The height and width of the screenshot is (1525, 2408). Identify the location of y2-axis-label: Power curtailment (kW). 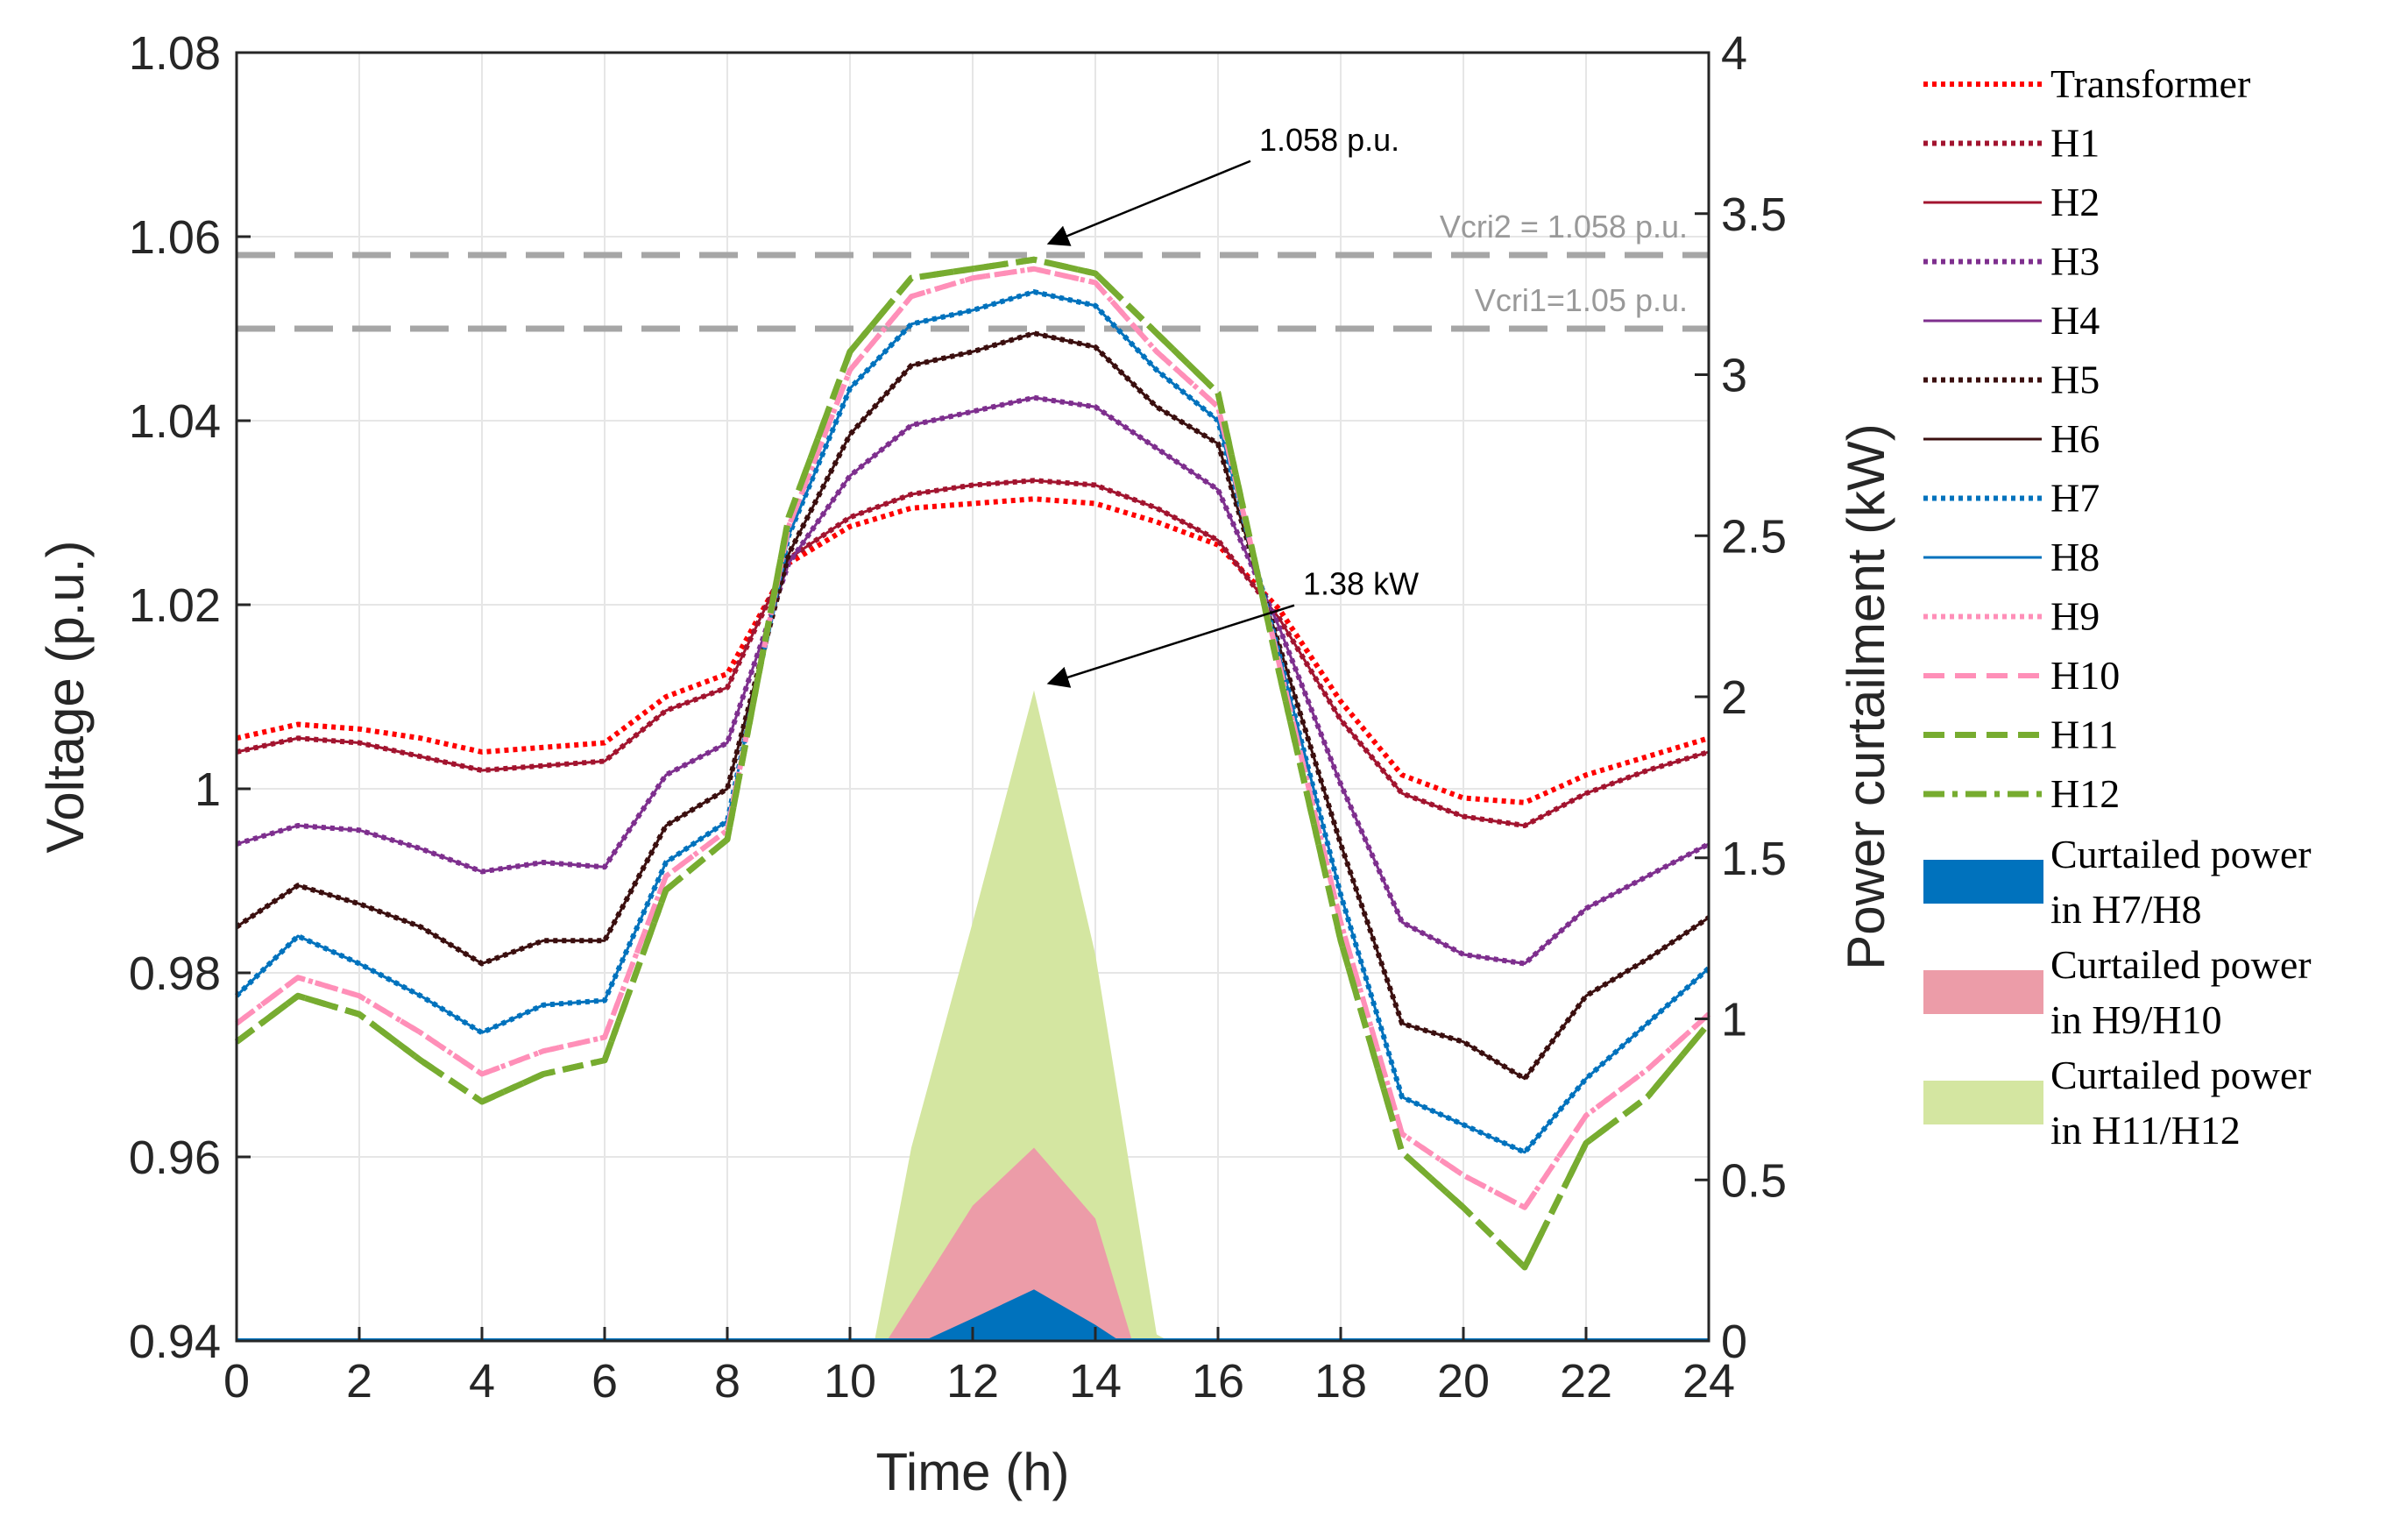
(1866, 696).